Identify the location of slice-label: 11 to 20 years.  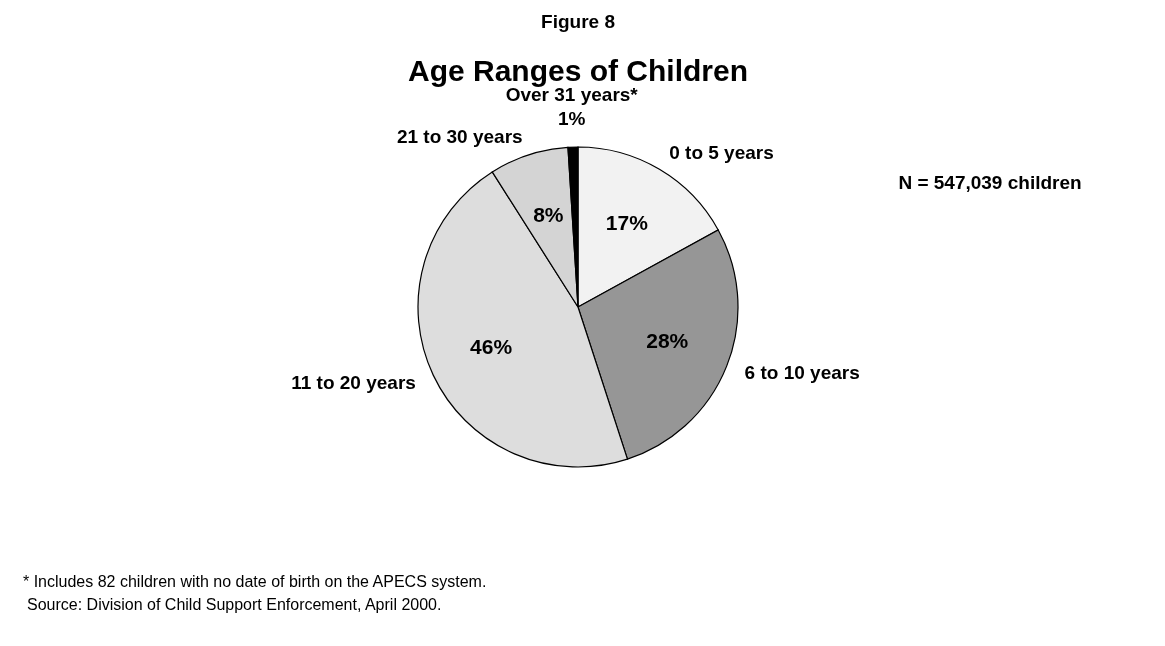
(353, 383).